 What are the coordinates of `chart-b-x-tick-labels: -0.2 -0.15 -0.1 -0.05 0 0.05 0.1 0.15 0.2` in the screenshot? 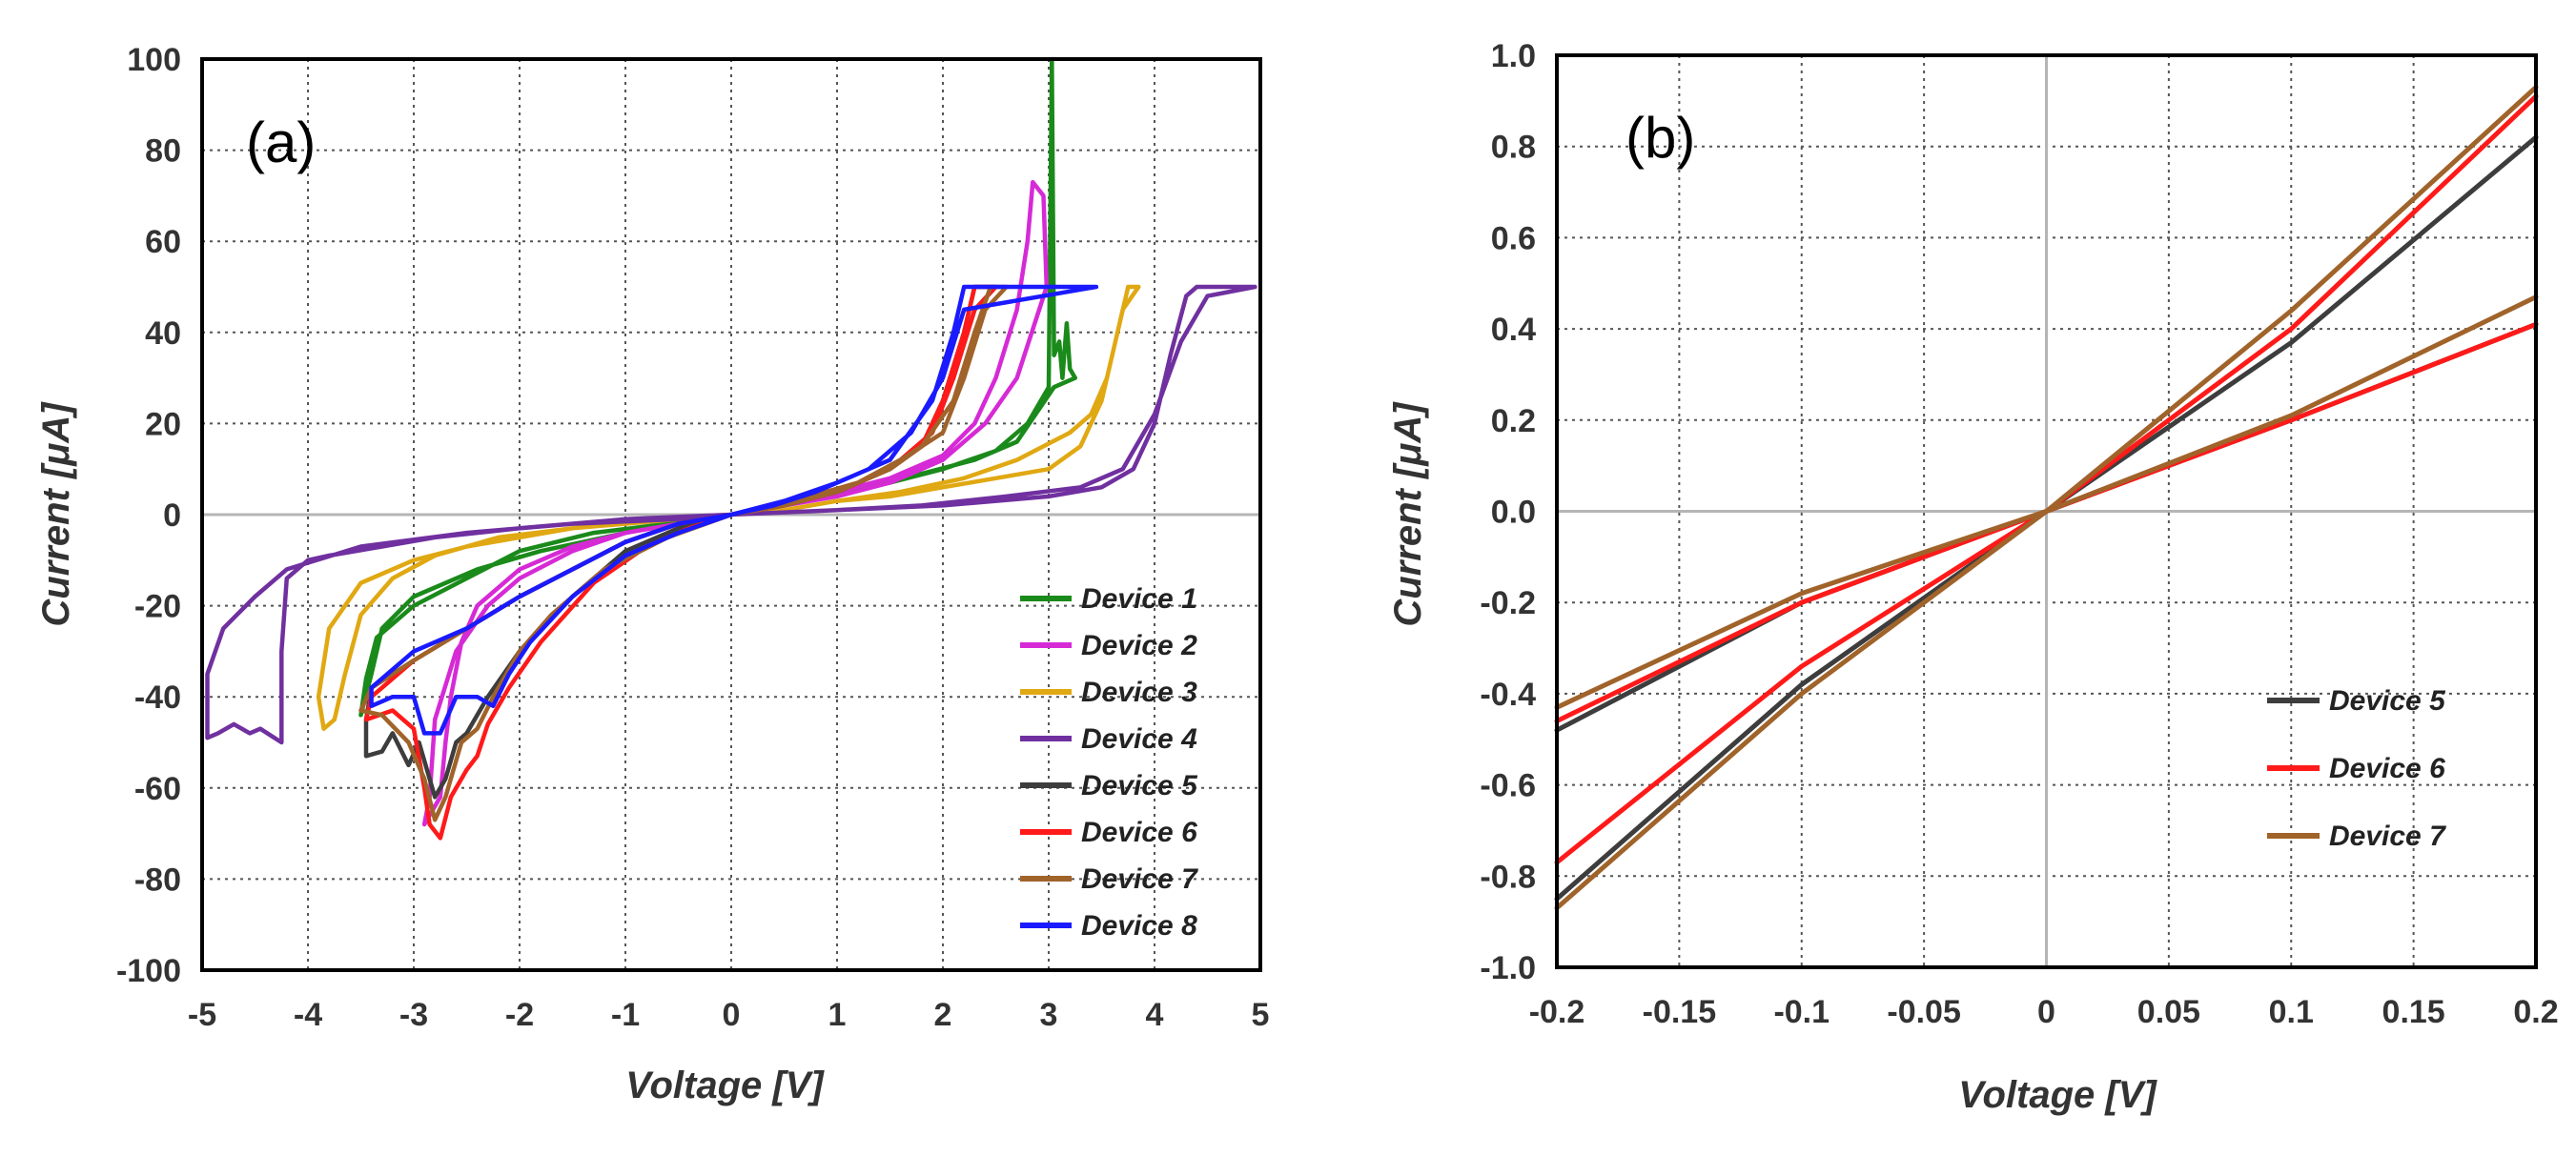 It's located at (2044, 1012).